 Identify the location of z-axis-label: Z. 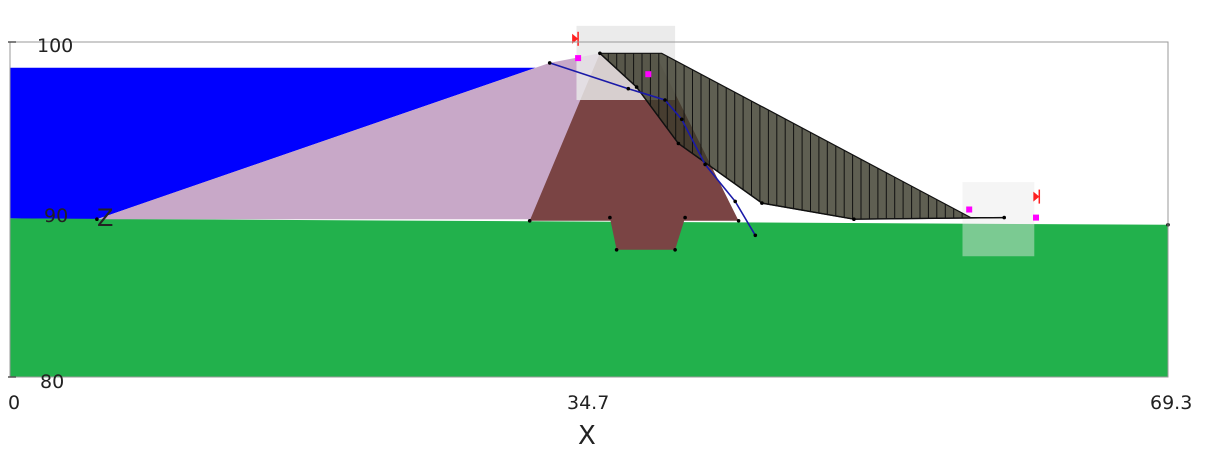
(105, 218).